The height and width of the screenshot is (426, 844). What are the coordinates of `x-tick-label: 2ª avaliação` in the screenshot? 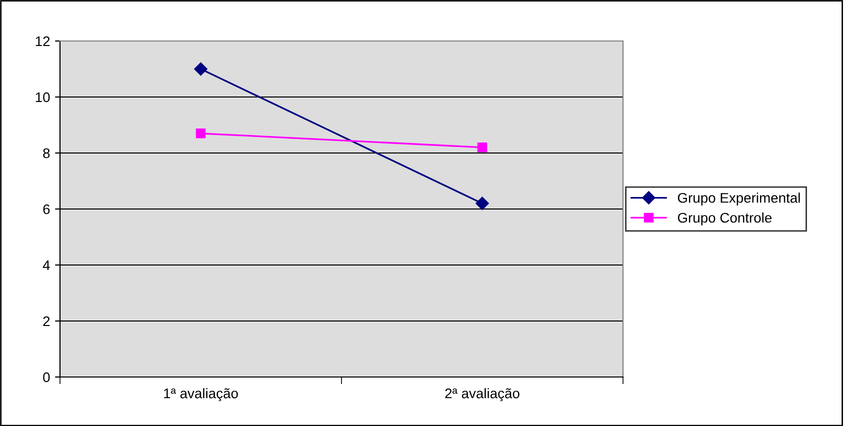 It's located at (482, 395).